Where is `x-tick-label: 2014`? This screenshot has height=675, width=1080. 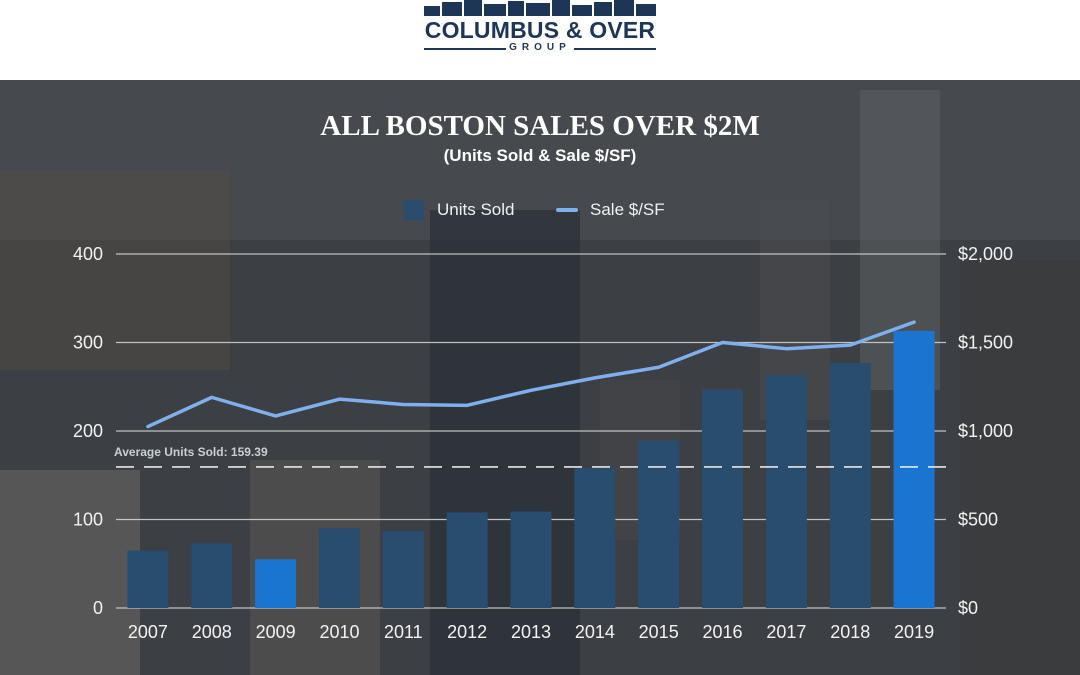 x-tick-label: 2014 is located at coordinates (595, 632).